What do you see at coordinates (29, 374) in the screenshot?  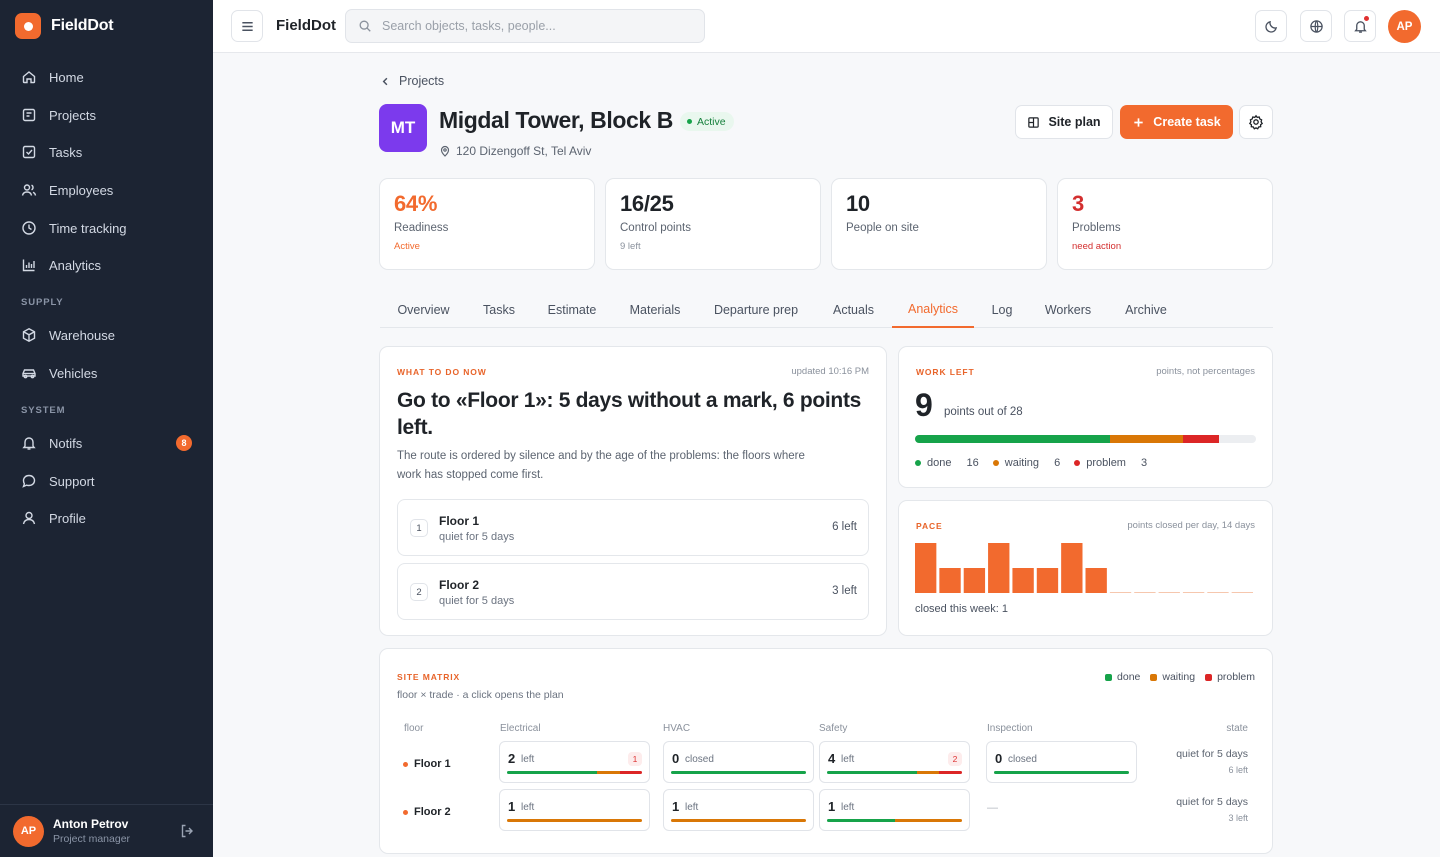 I see `car-icon` at bounding box center [29, 374].